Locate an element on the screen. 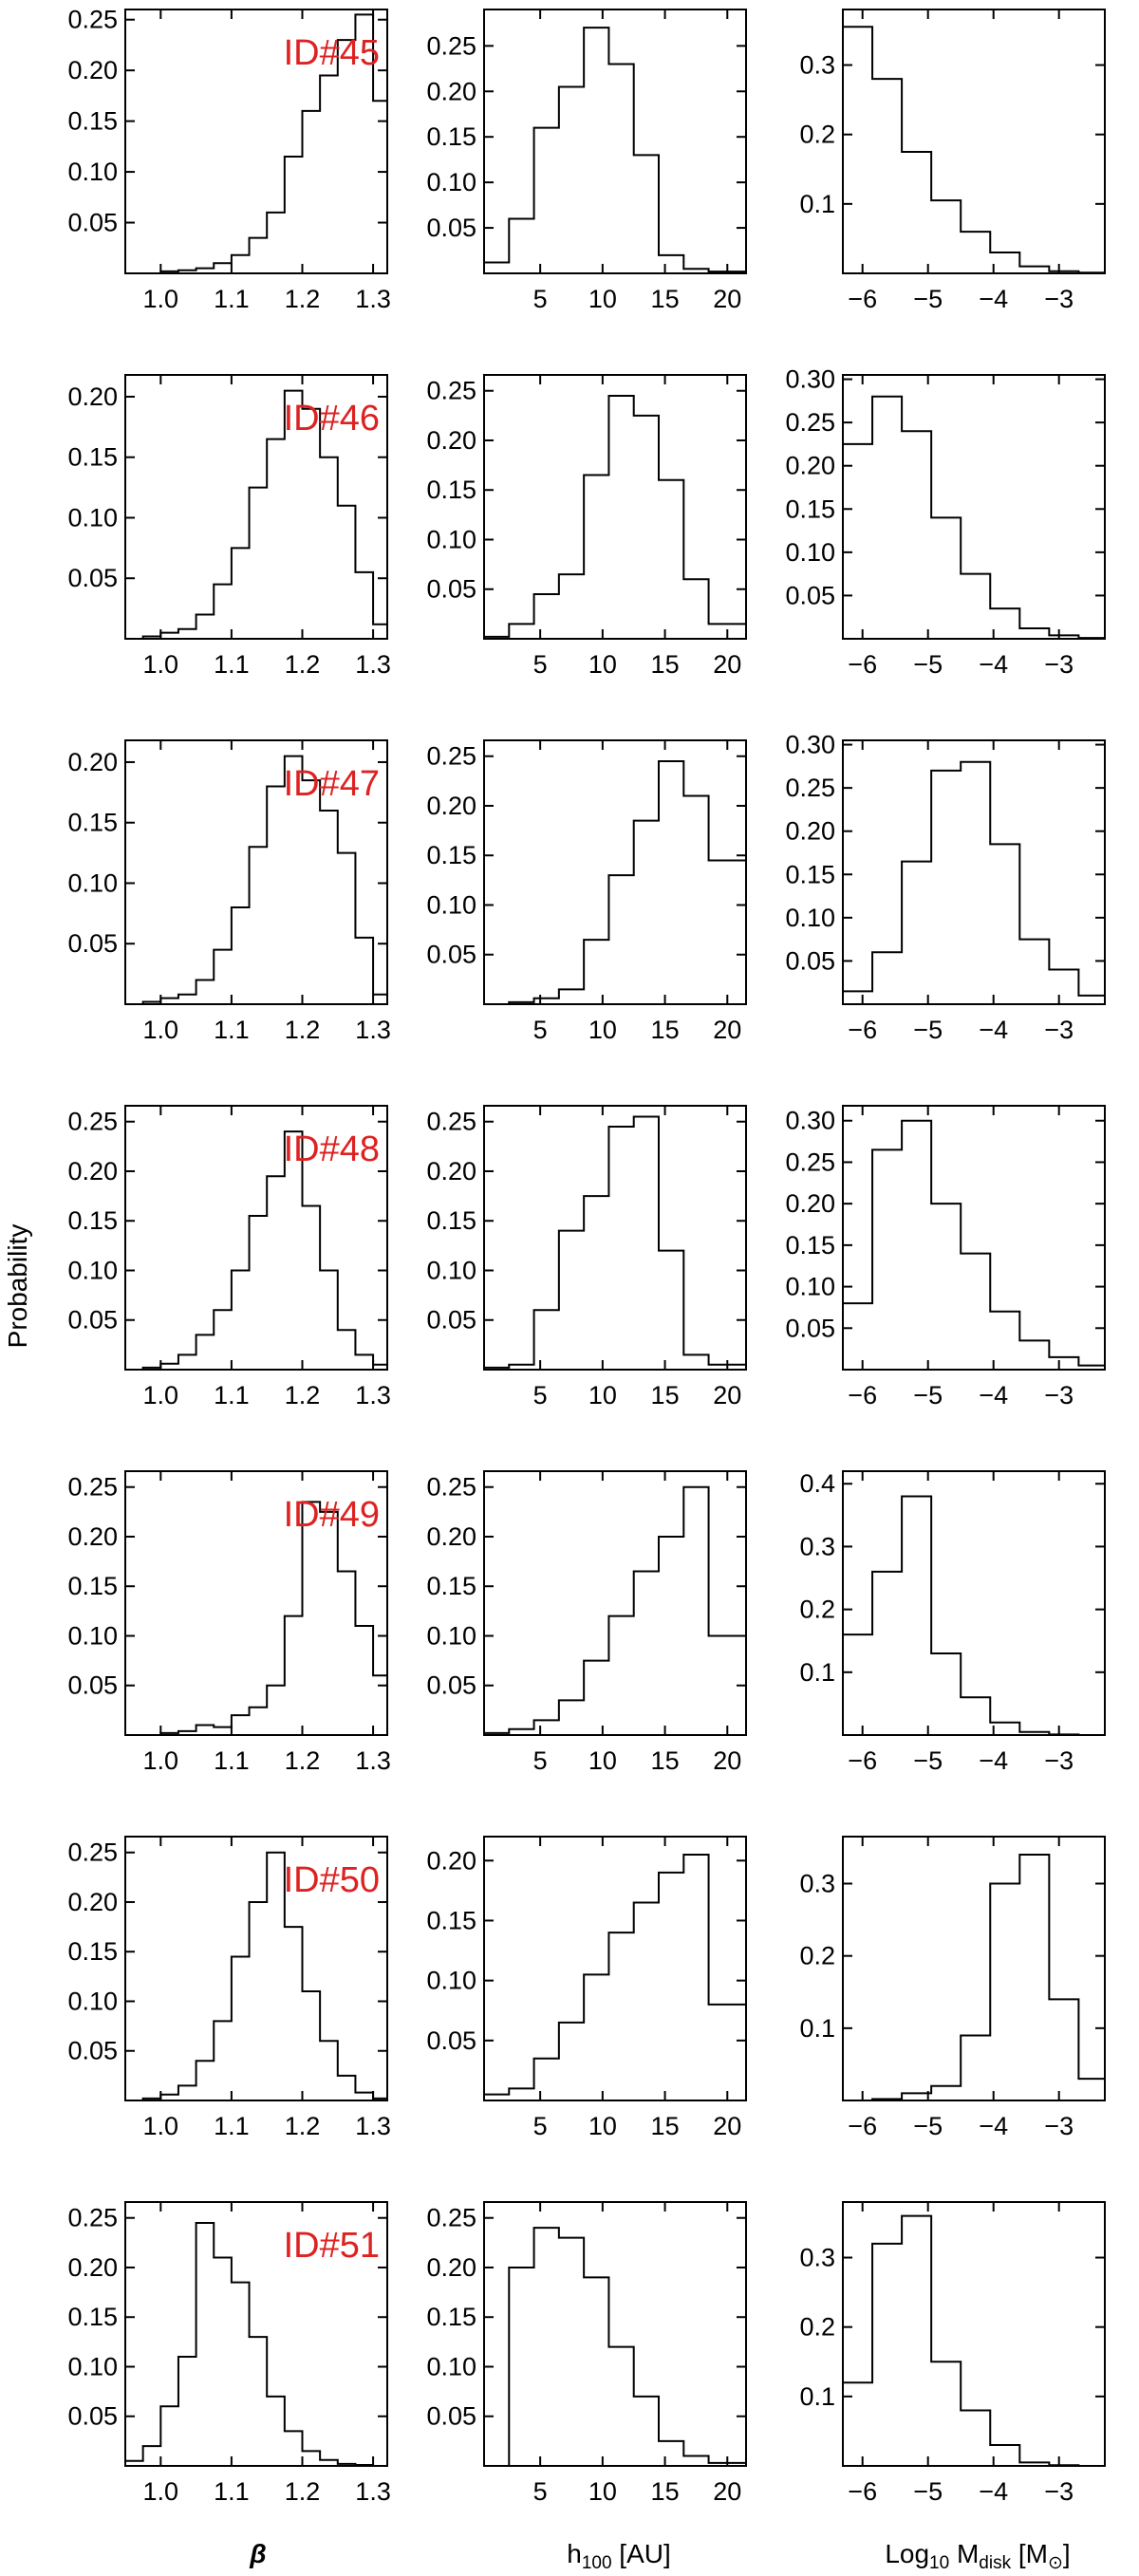  panel-mdisk-row-2: −6 −5 −4 −3 0.05 0.10 0.15 0.20 0.25 0.30 is located at coordinates (945, 522).